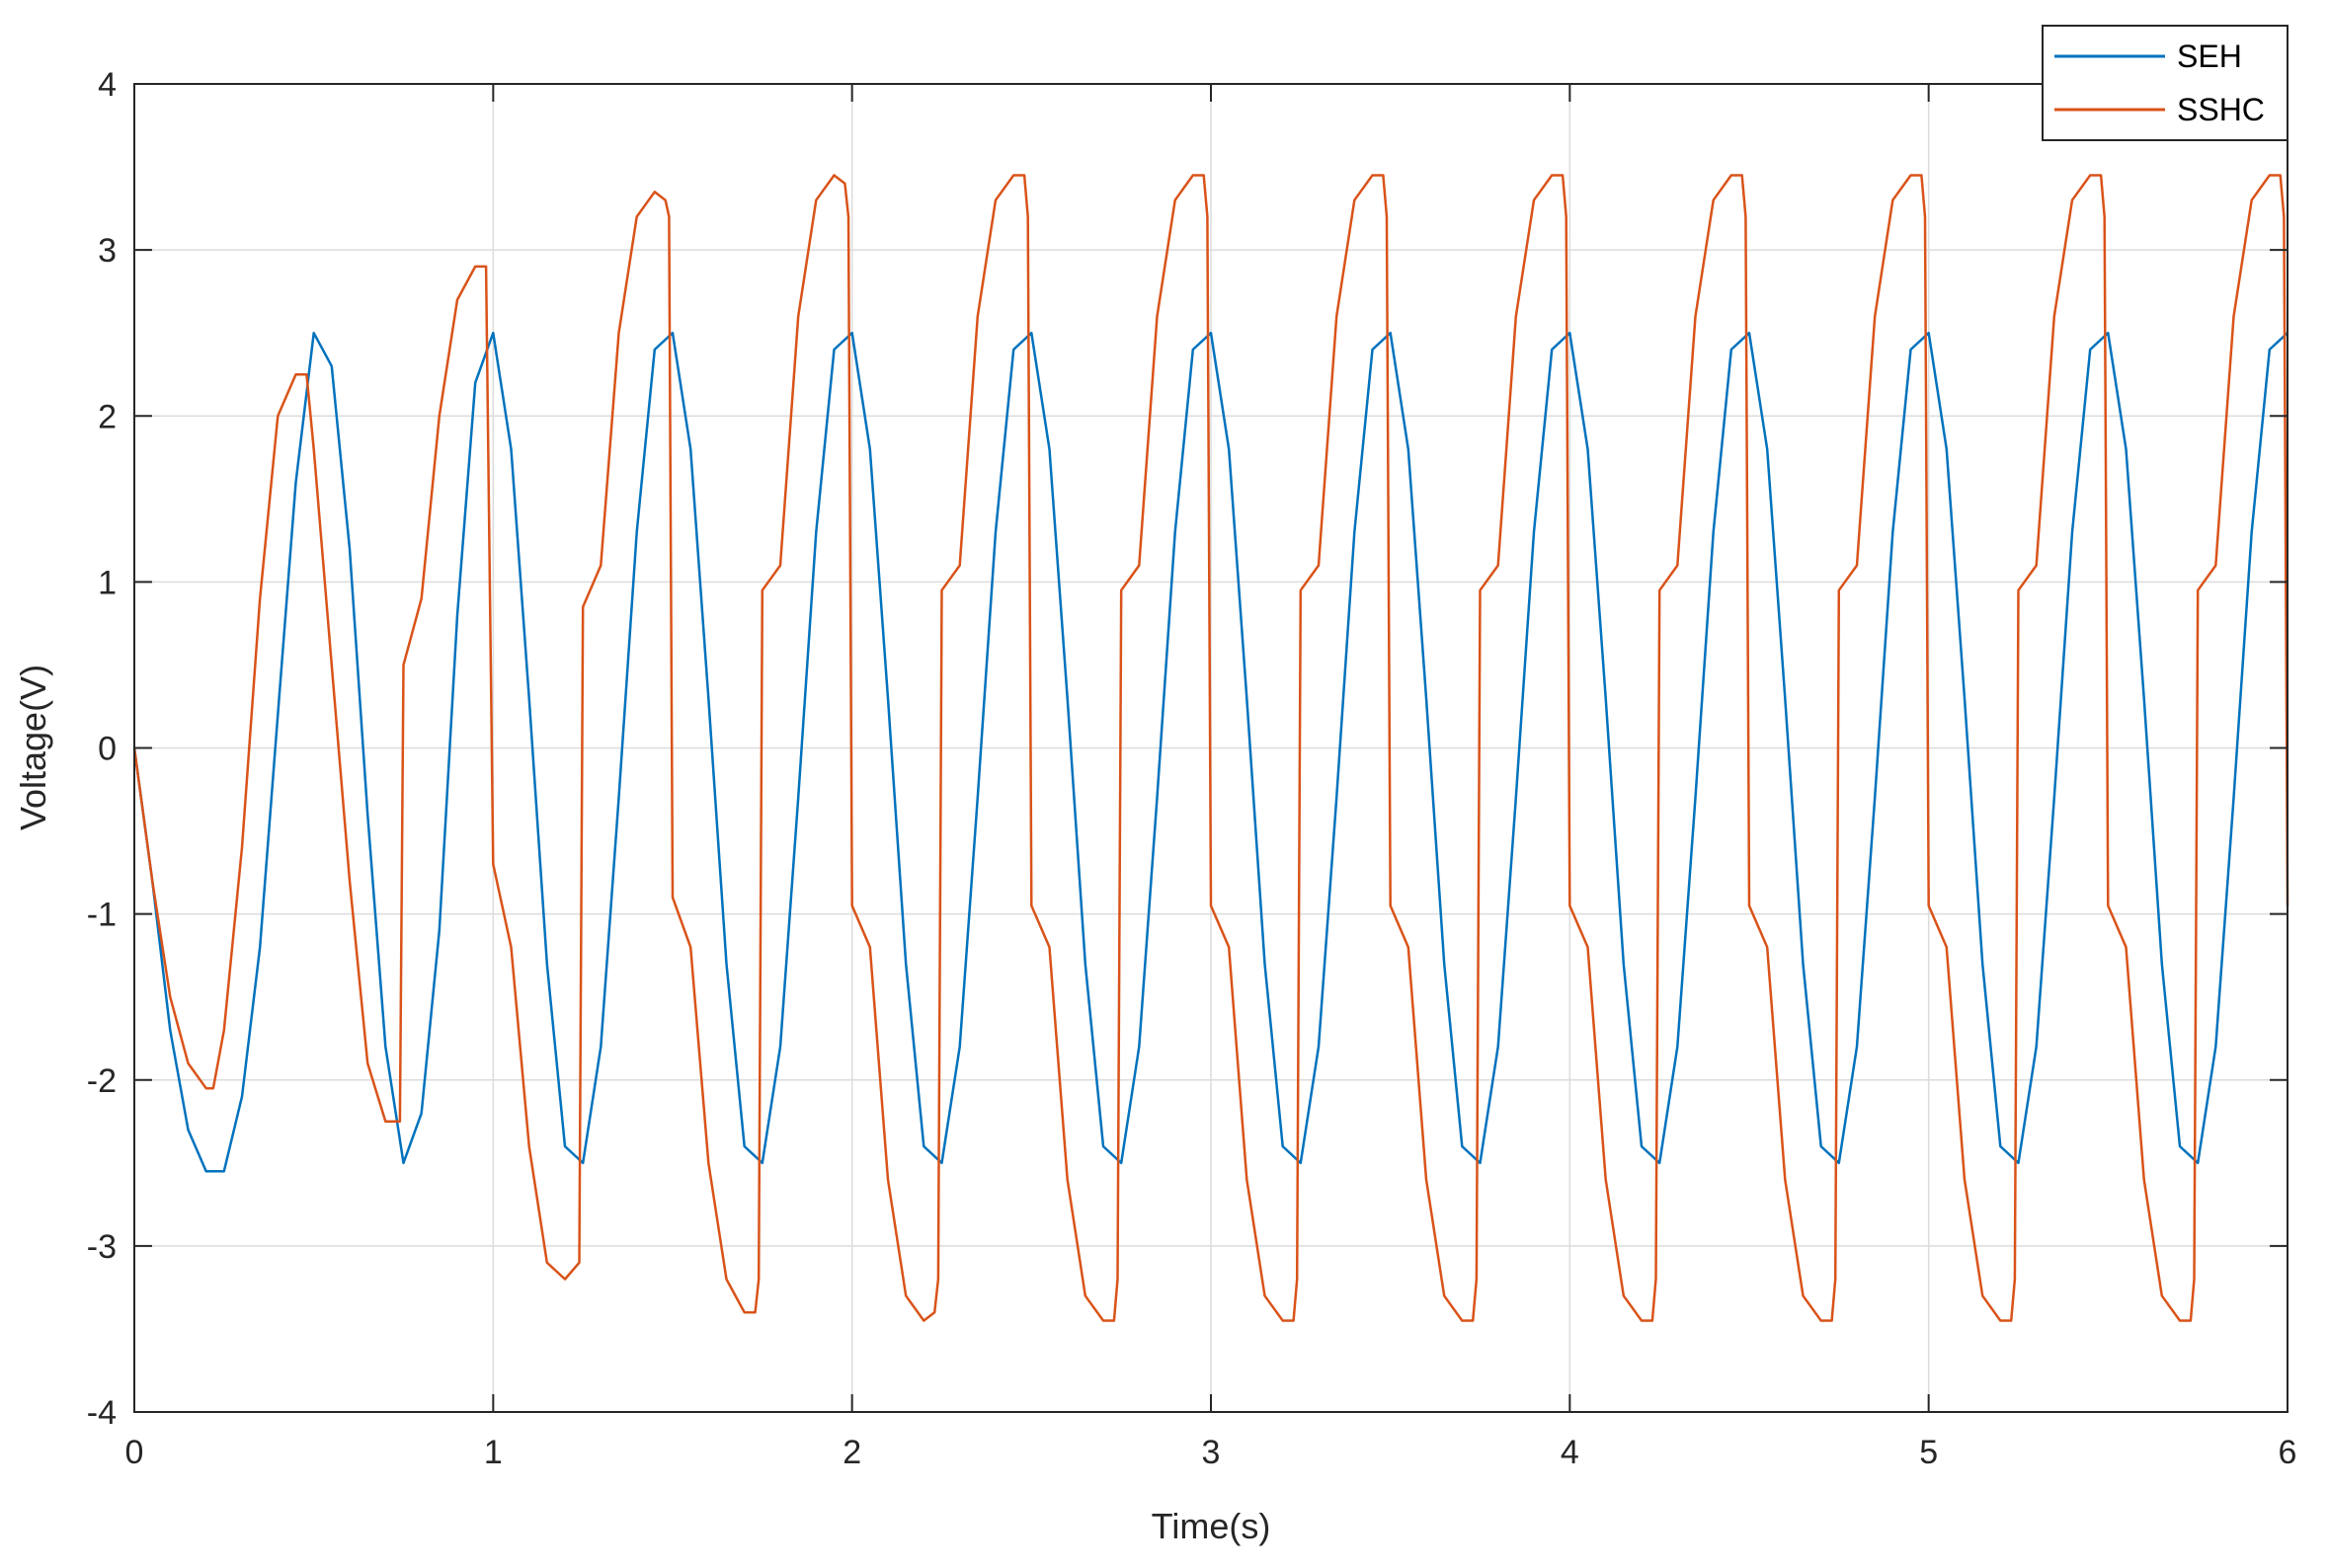  Describe the element at coordinates (107, 416) in the screenshot. I see `y-tick-label: 2` at that location.